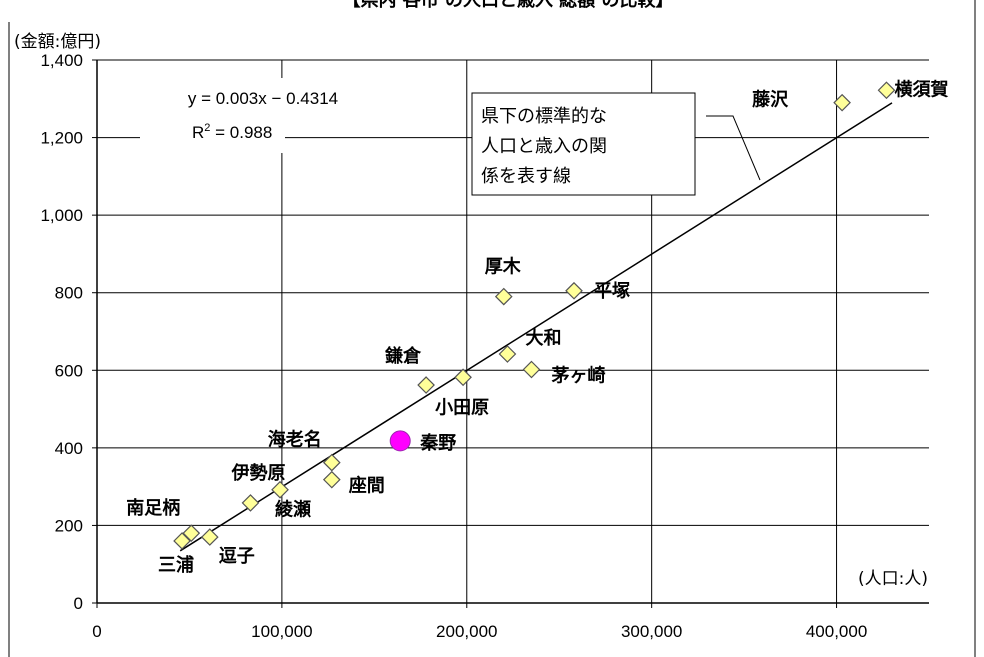 The height and width of the screenshot is (657, 984). What do you see at coordinates (651, 631) in the screenshot?
I see `x-tick-label: 300,000` at bounding box center [651, 631].